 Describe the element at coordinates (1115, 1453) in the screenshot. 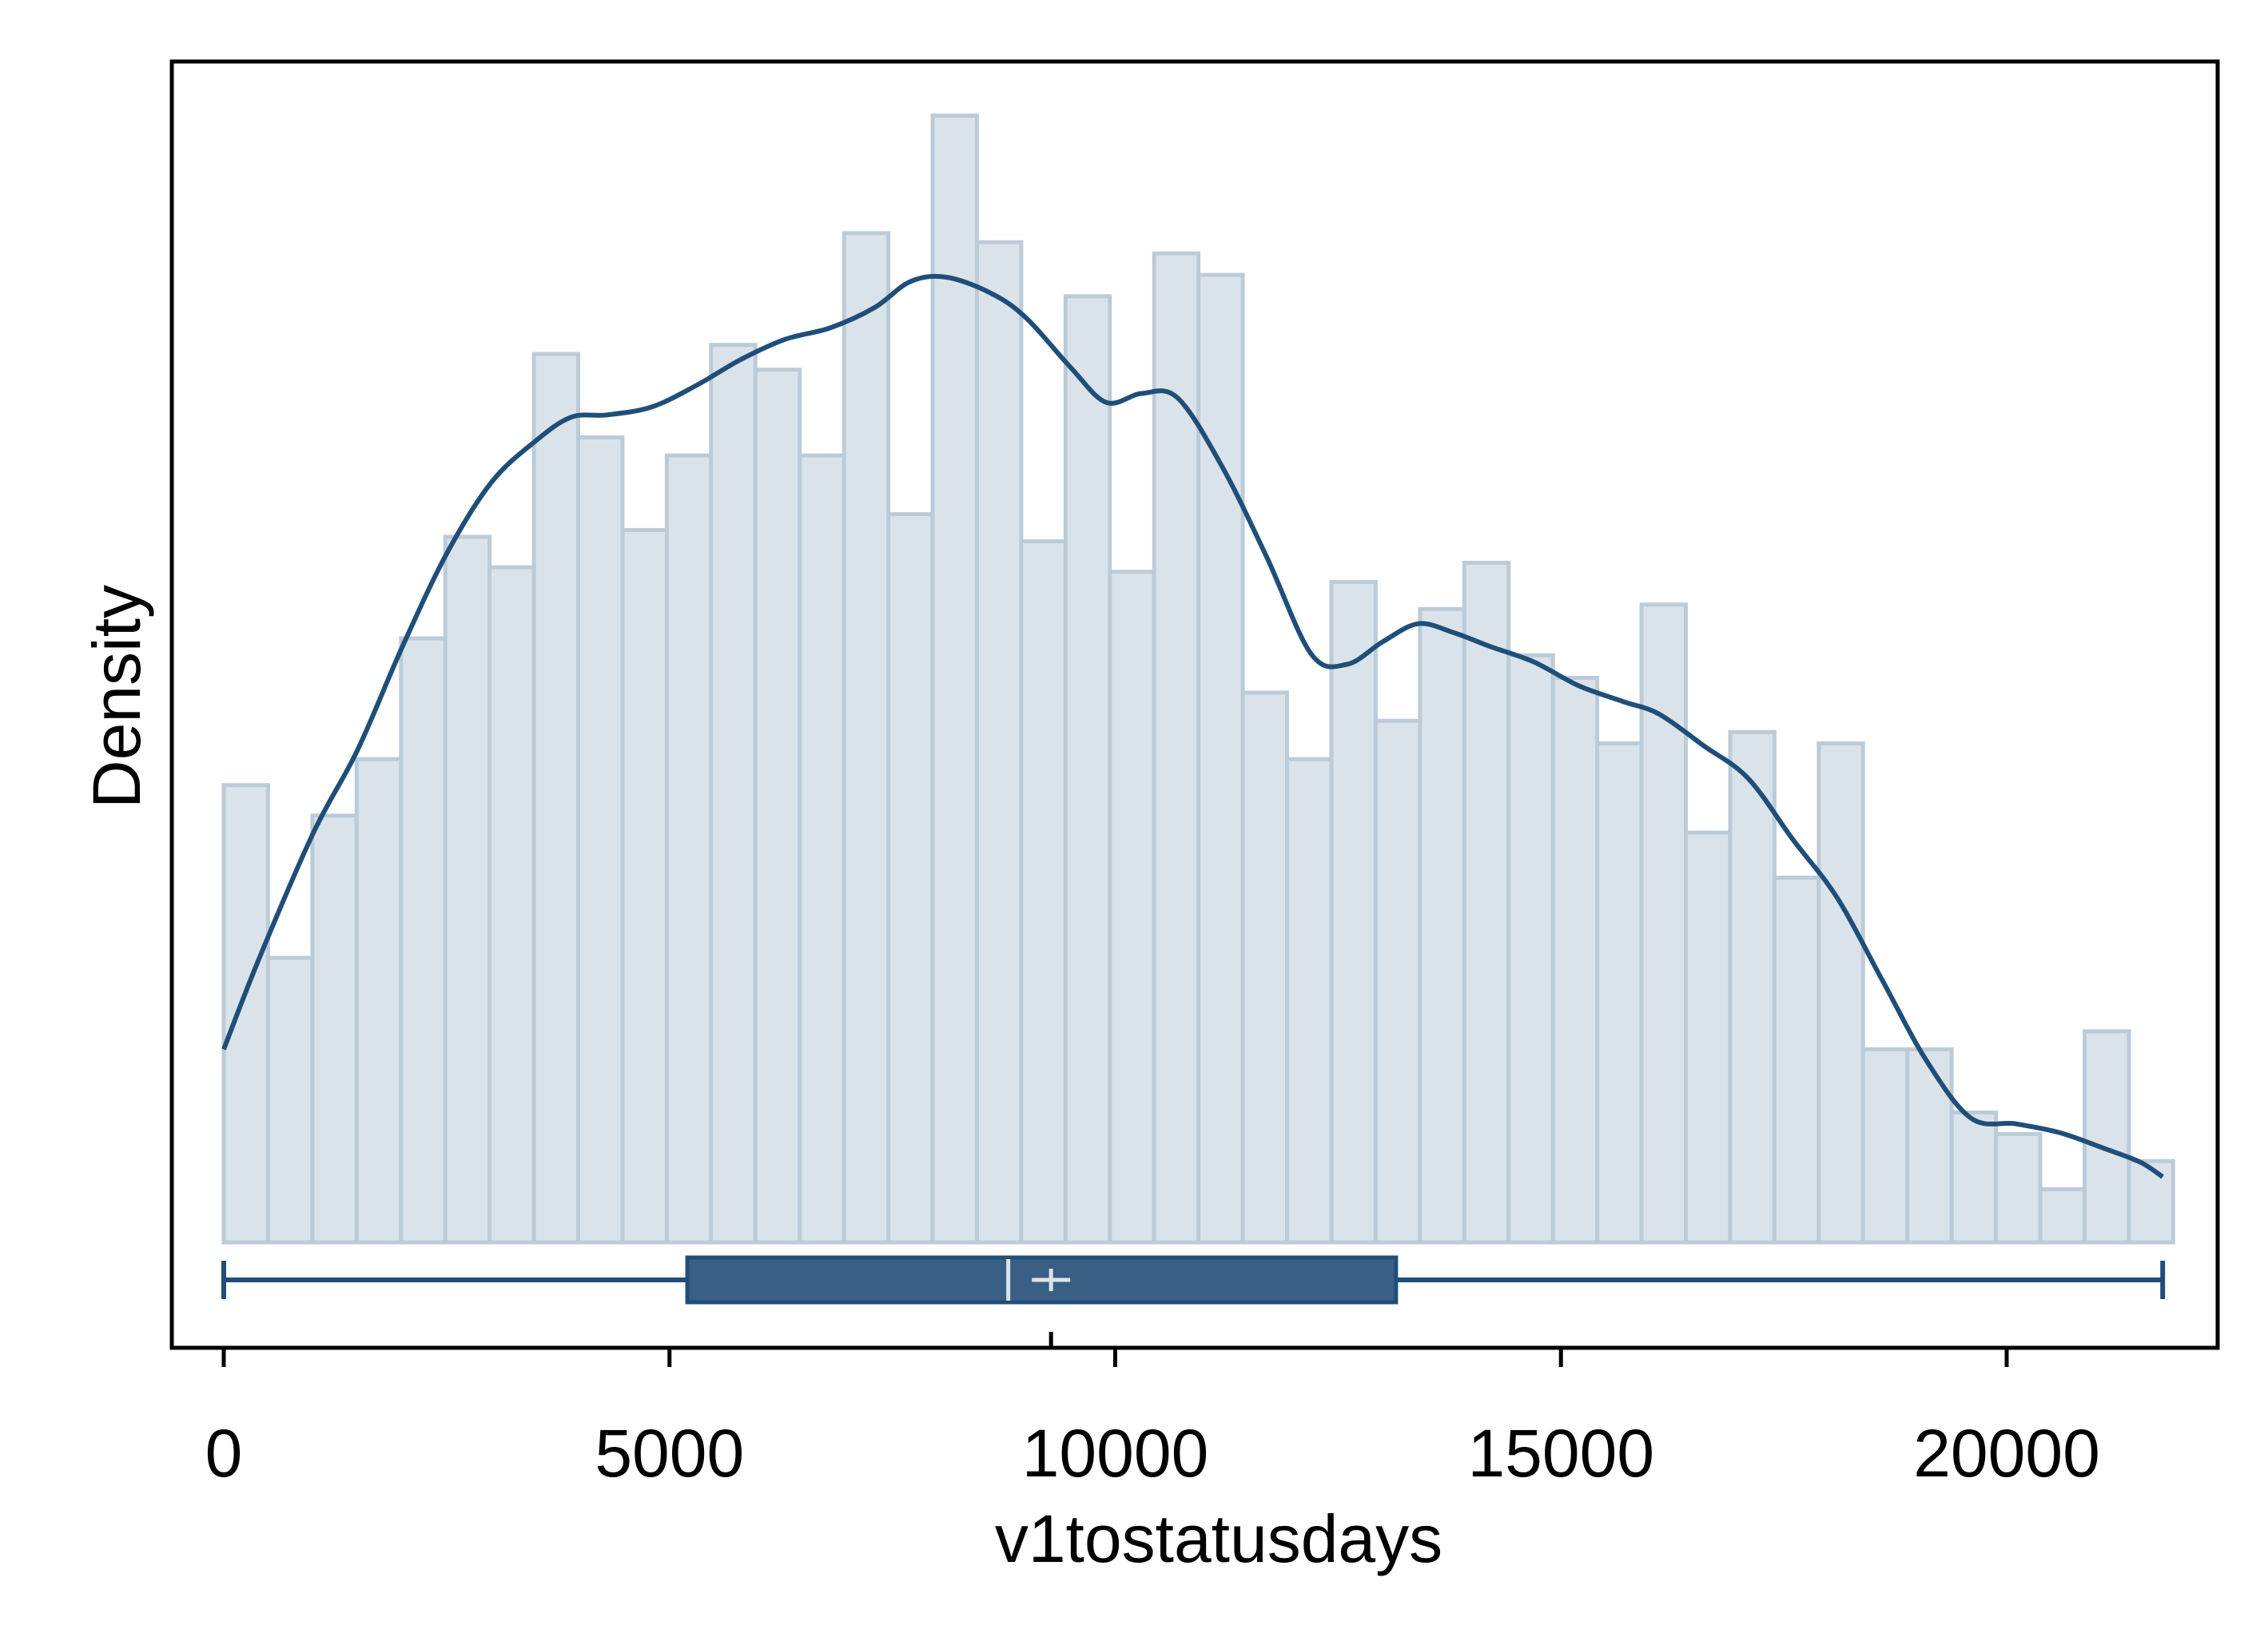

I see `x-tick-label: 10000` at that location.